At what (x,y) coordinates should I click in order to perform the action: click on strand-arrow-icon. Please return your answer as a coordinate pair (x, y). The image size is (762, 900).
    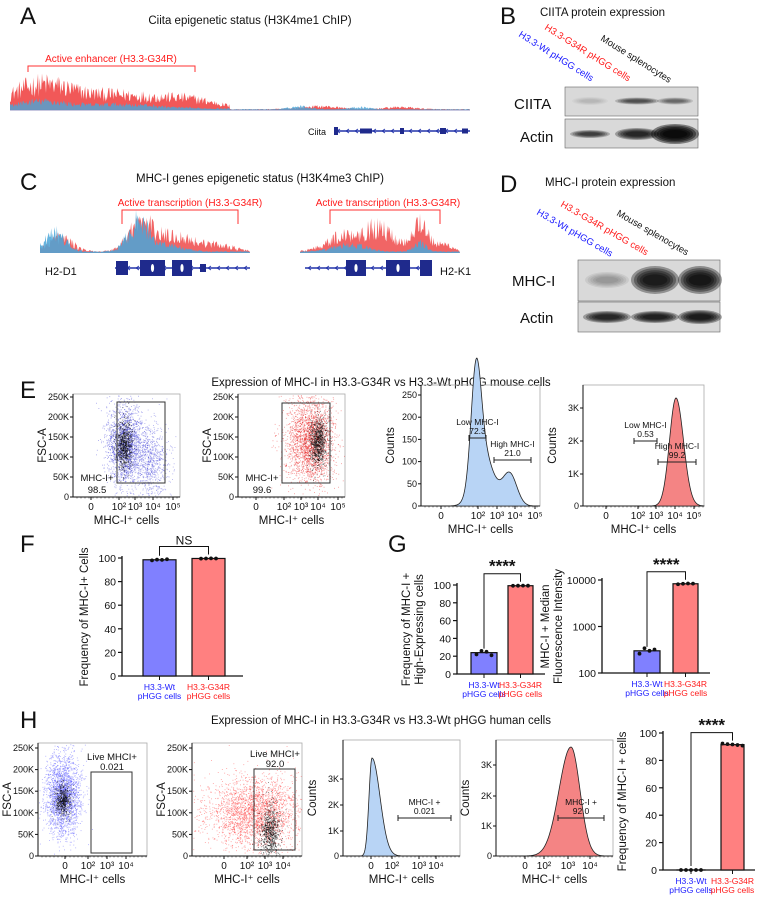
    Looking at the image, I should click on (410, 131).